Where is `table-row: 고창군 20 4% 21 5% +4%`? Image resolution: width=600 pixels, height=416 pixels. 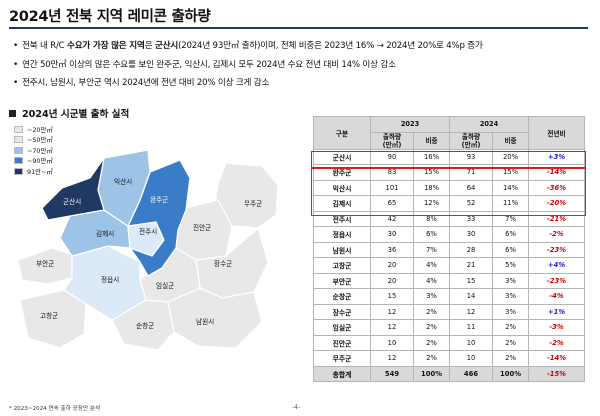
table-row: 고창군 20 4% 21 5% +4% is located at coordinates (449, 265).